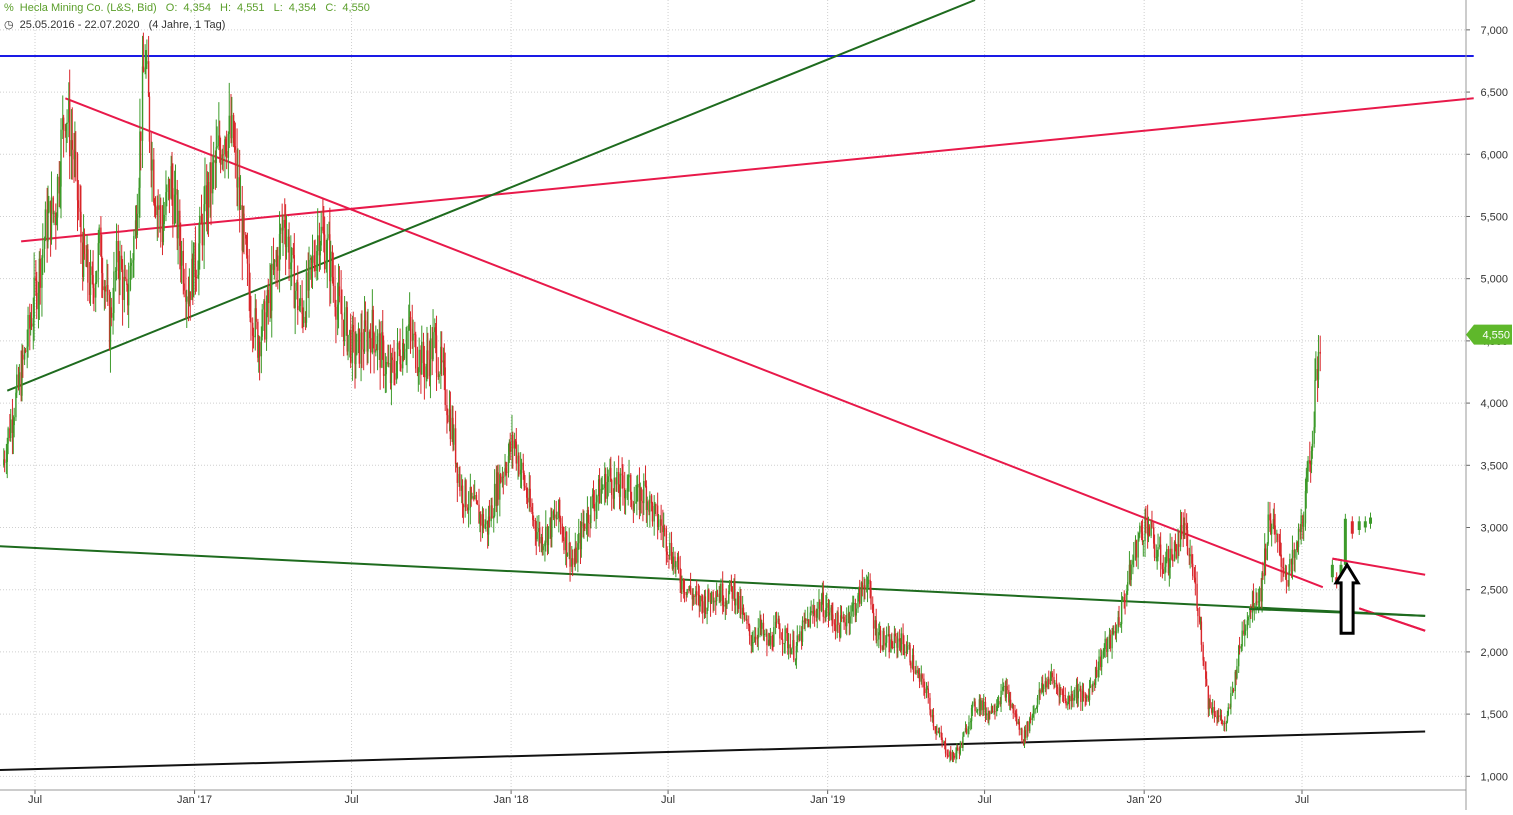  Describe the element at coordinates (302, 8) in the screenshot. I see `low-value: 4,354` at that location.